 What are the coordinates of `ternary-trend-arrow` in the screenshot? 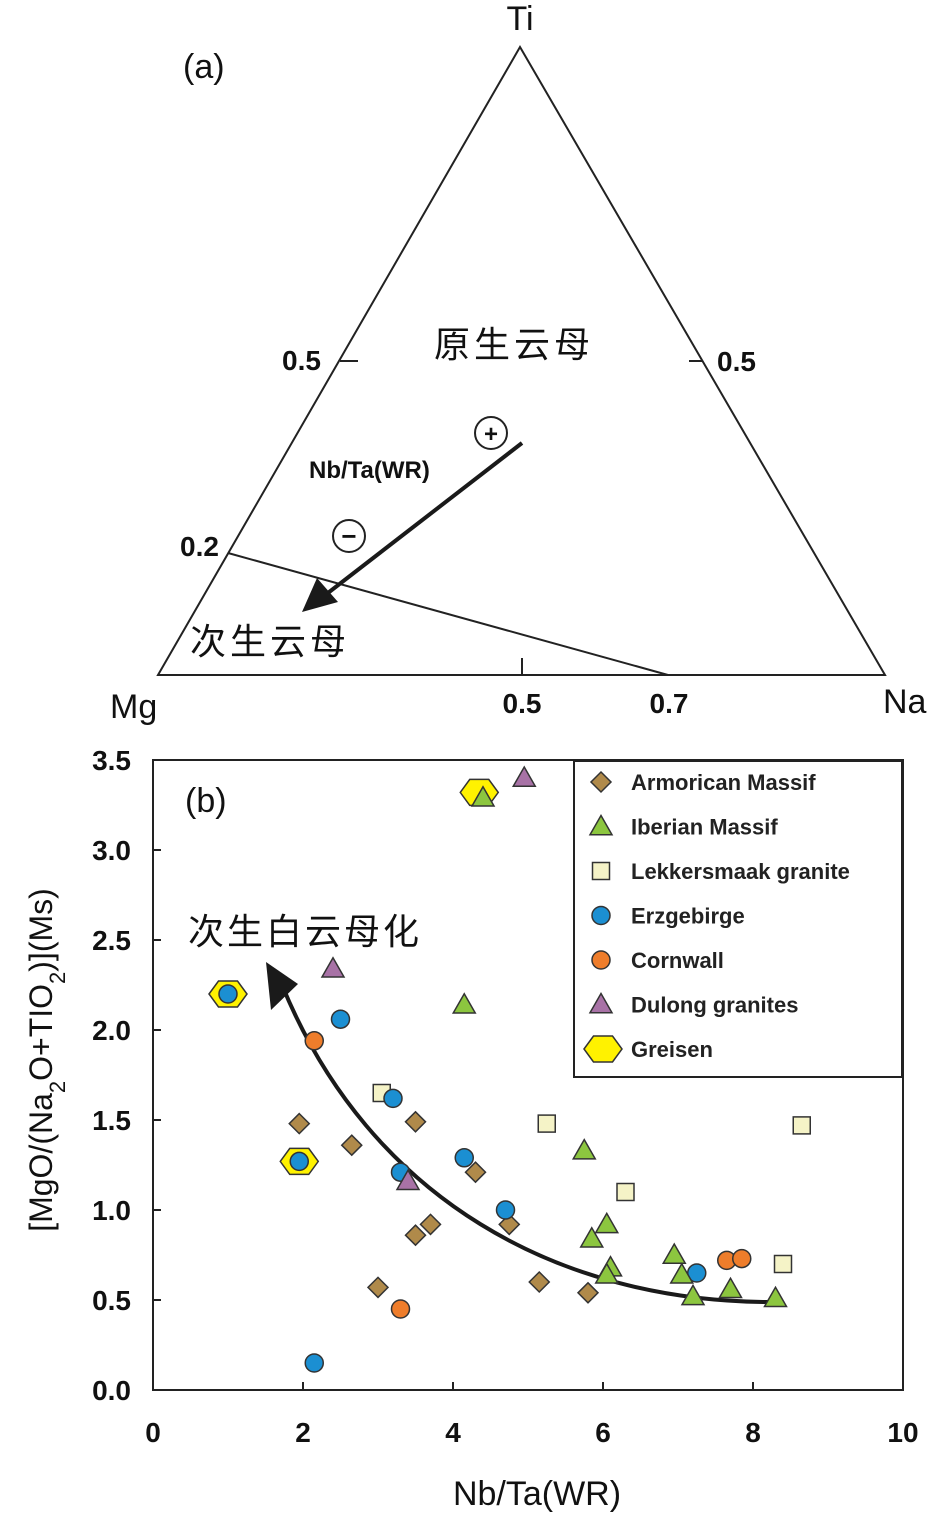 It's located at (423, 519).